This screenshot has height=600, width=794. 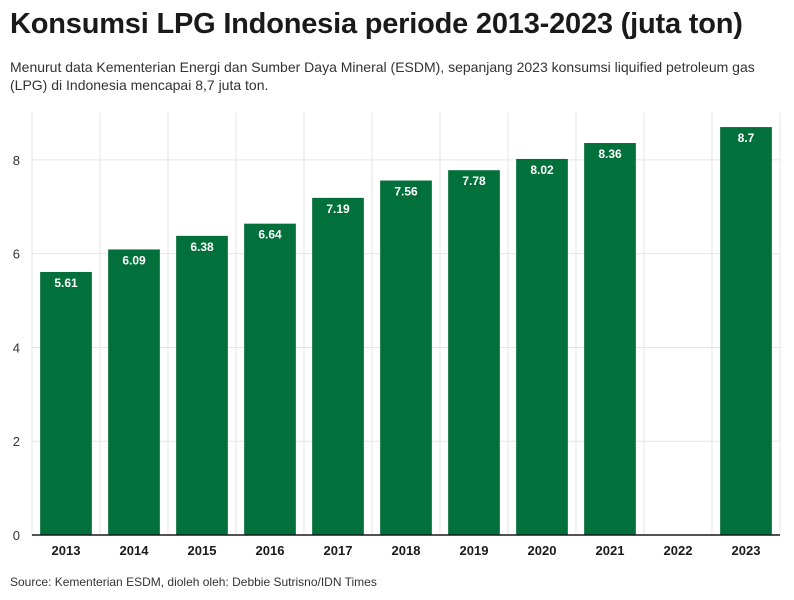 What do you see at coordinates (134, 392) in the screenshot?
I see `bar-2014` at bounding box center [134, 392].